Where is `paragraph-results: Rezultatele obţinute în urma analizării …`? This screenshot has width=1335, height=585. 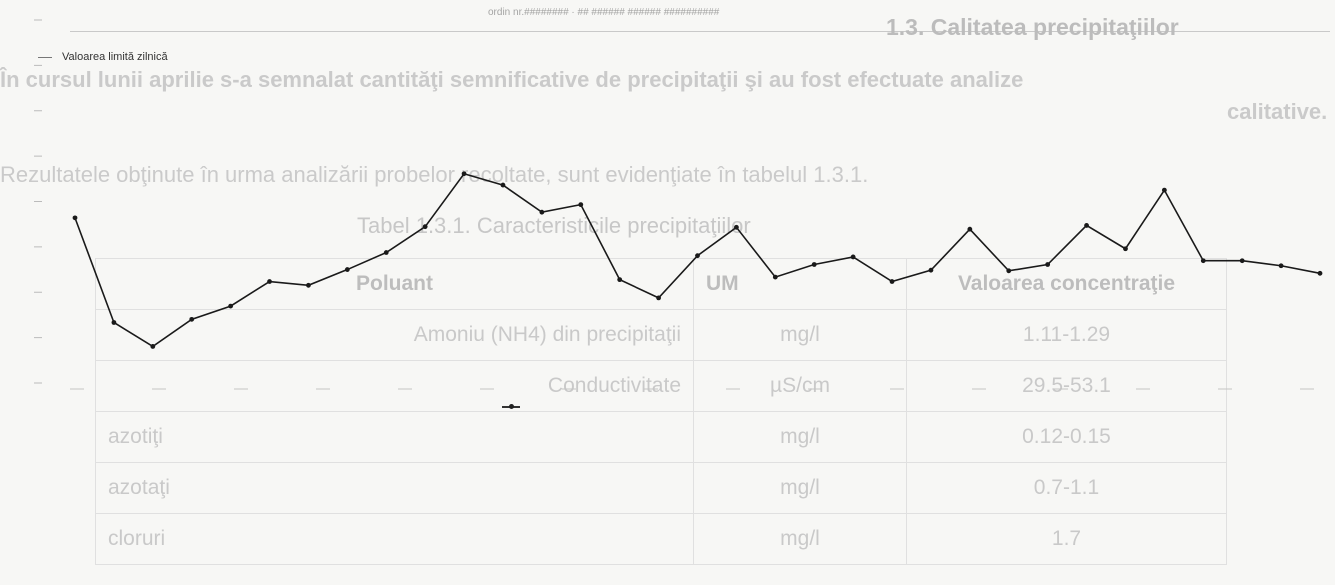 paragraph-results: Rezultatele obţinute în urma analizării … is located at coordinates (434, 174).